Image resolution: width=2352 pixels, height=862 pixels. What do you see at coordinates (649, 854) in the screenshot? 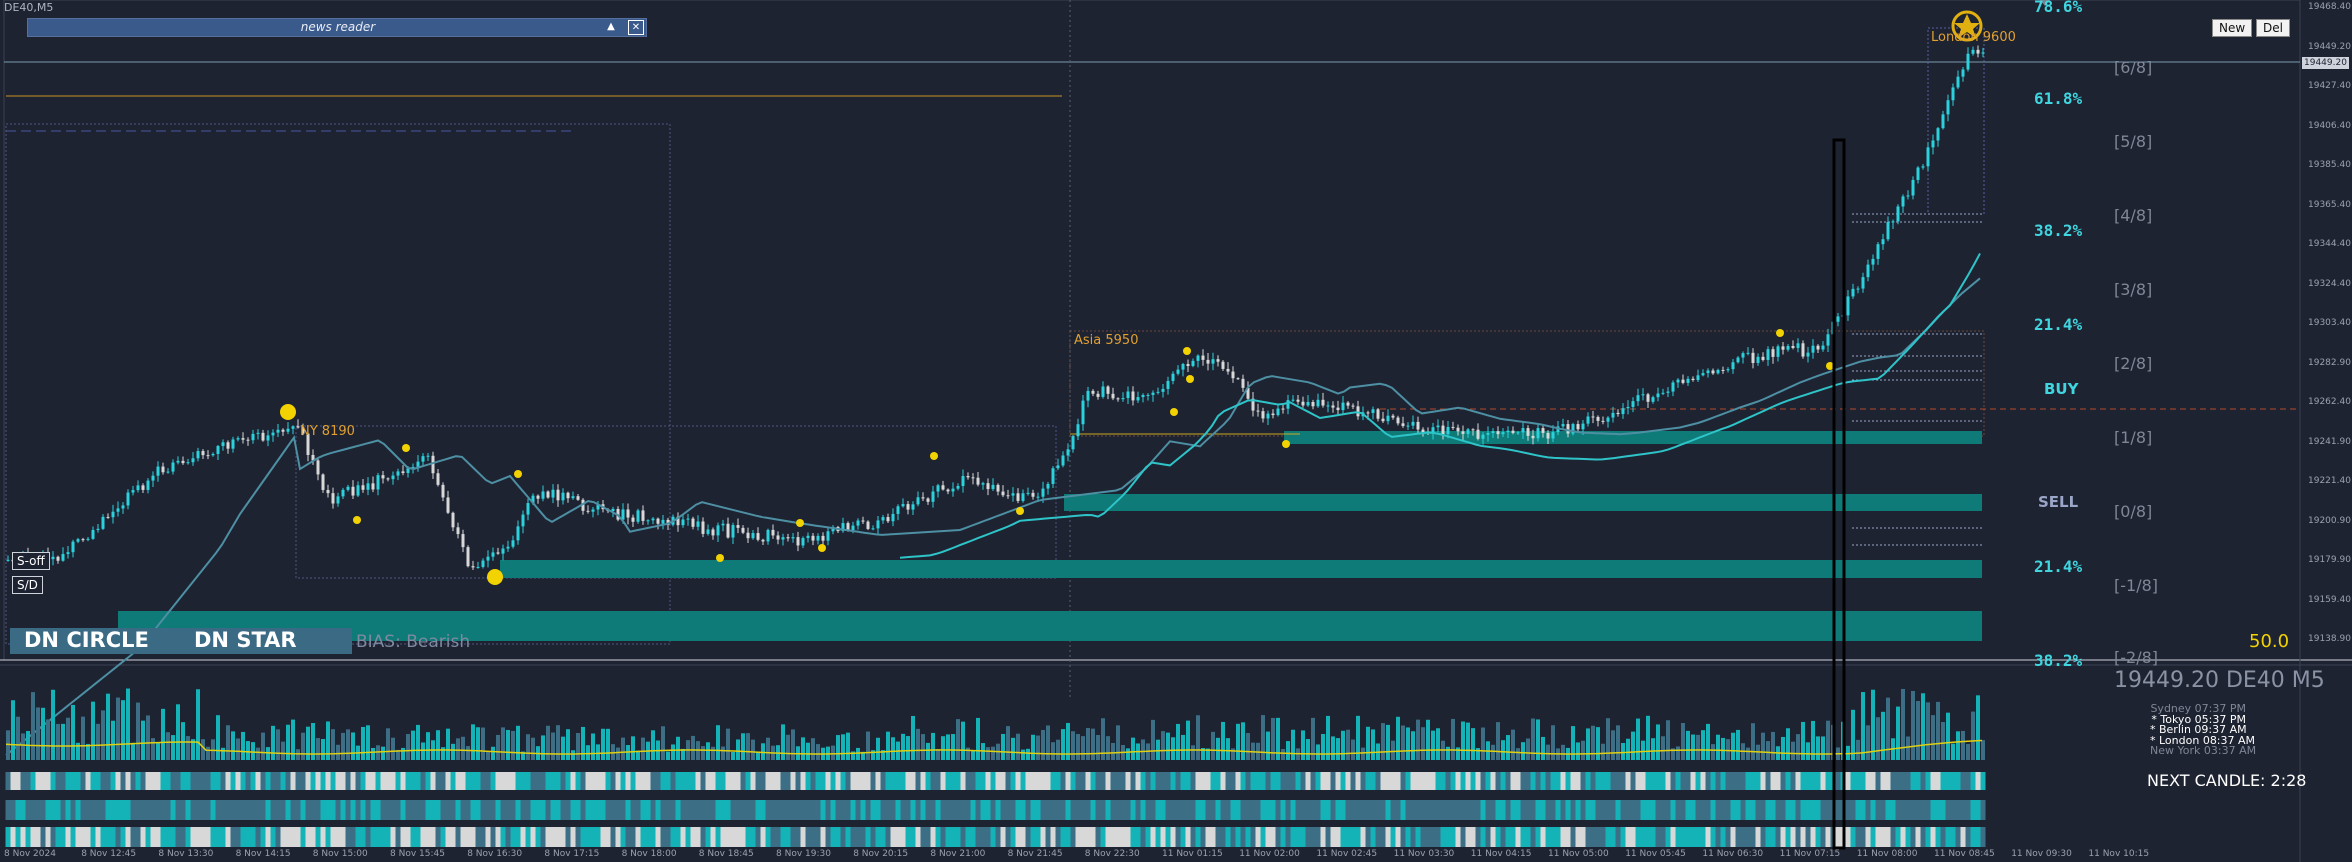
I see `time-tick: 8 Nov 18:00` at bounding box center [649, 854].